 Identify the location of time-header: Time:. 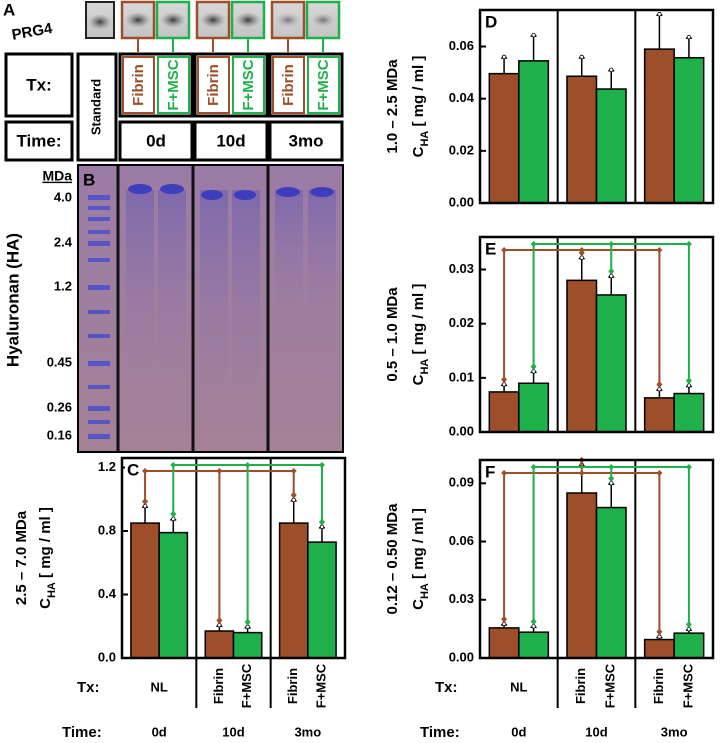
(38, 140).